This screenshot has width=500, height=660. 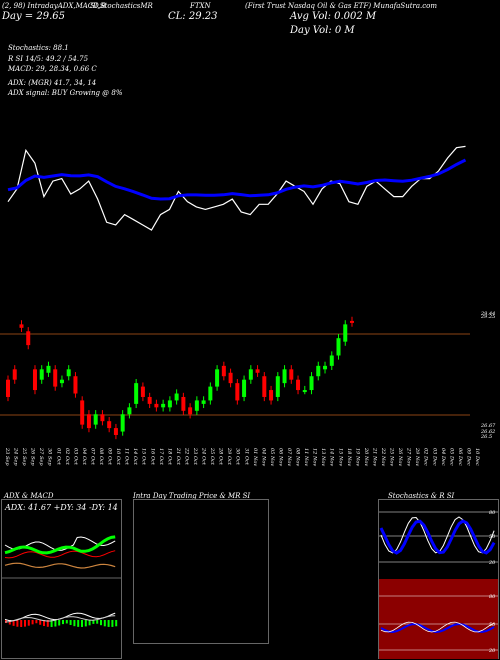 What do you see at coordinates (322, 30) in the screenshot?
I see `day-volume-label: Day Vol: 0 M` at bounding box center [322, 30].